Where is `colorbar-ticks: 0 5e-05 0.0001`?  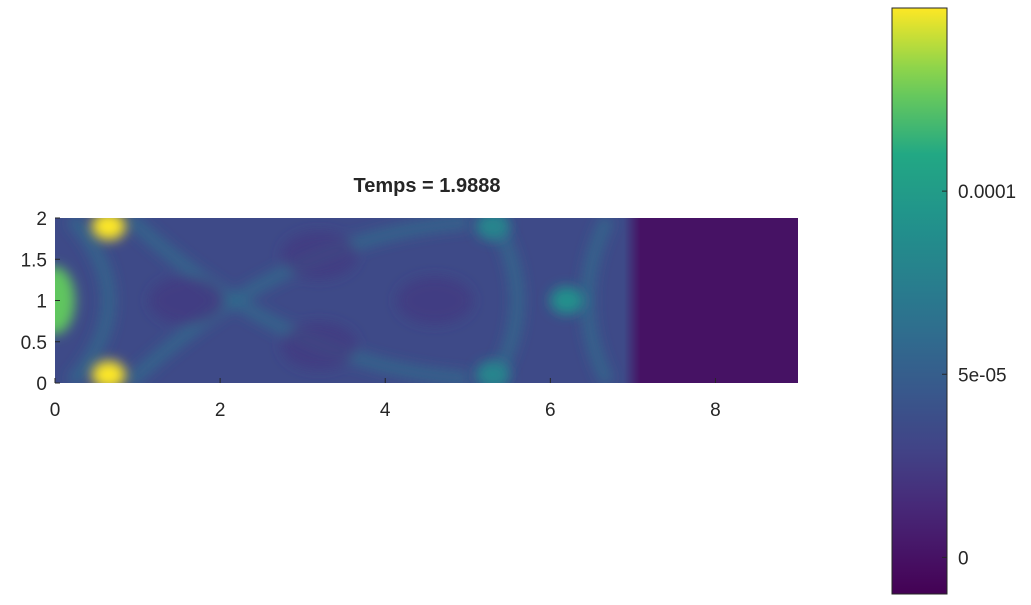 colorbar-ticks: 0 5e-05 0.0001 is located at coordinates (979, 375).